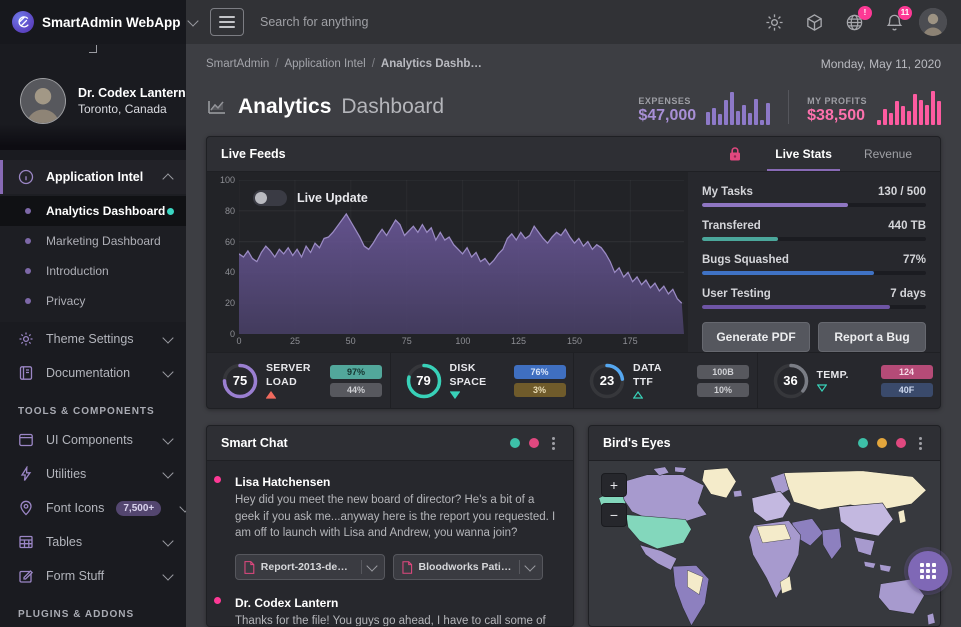 This screenshot has height=627, width=961. Describe the element at coordinates (410, 22) in the screenshot. I see `search-input` at that location.